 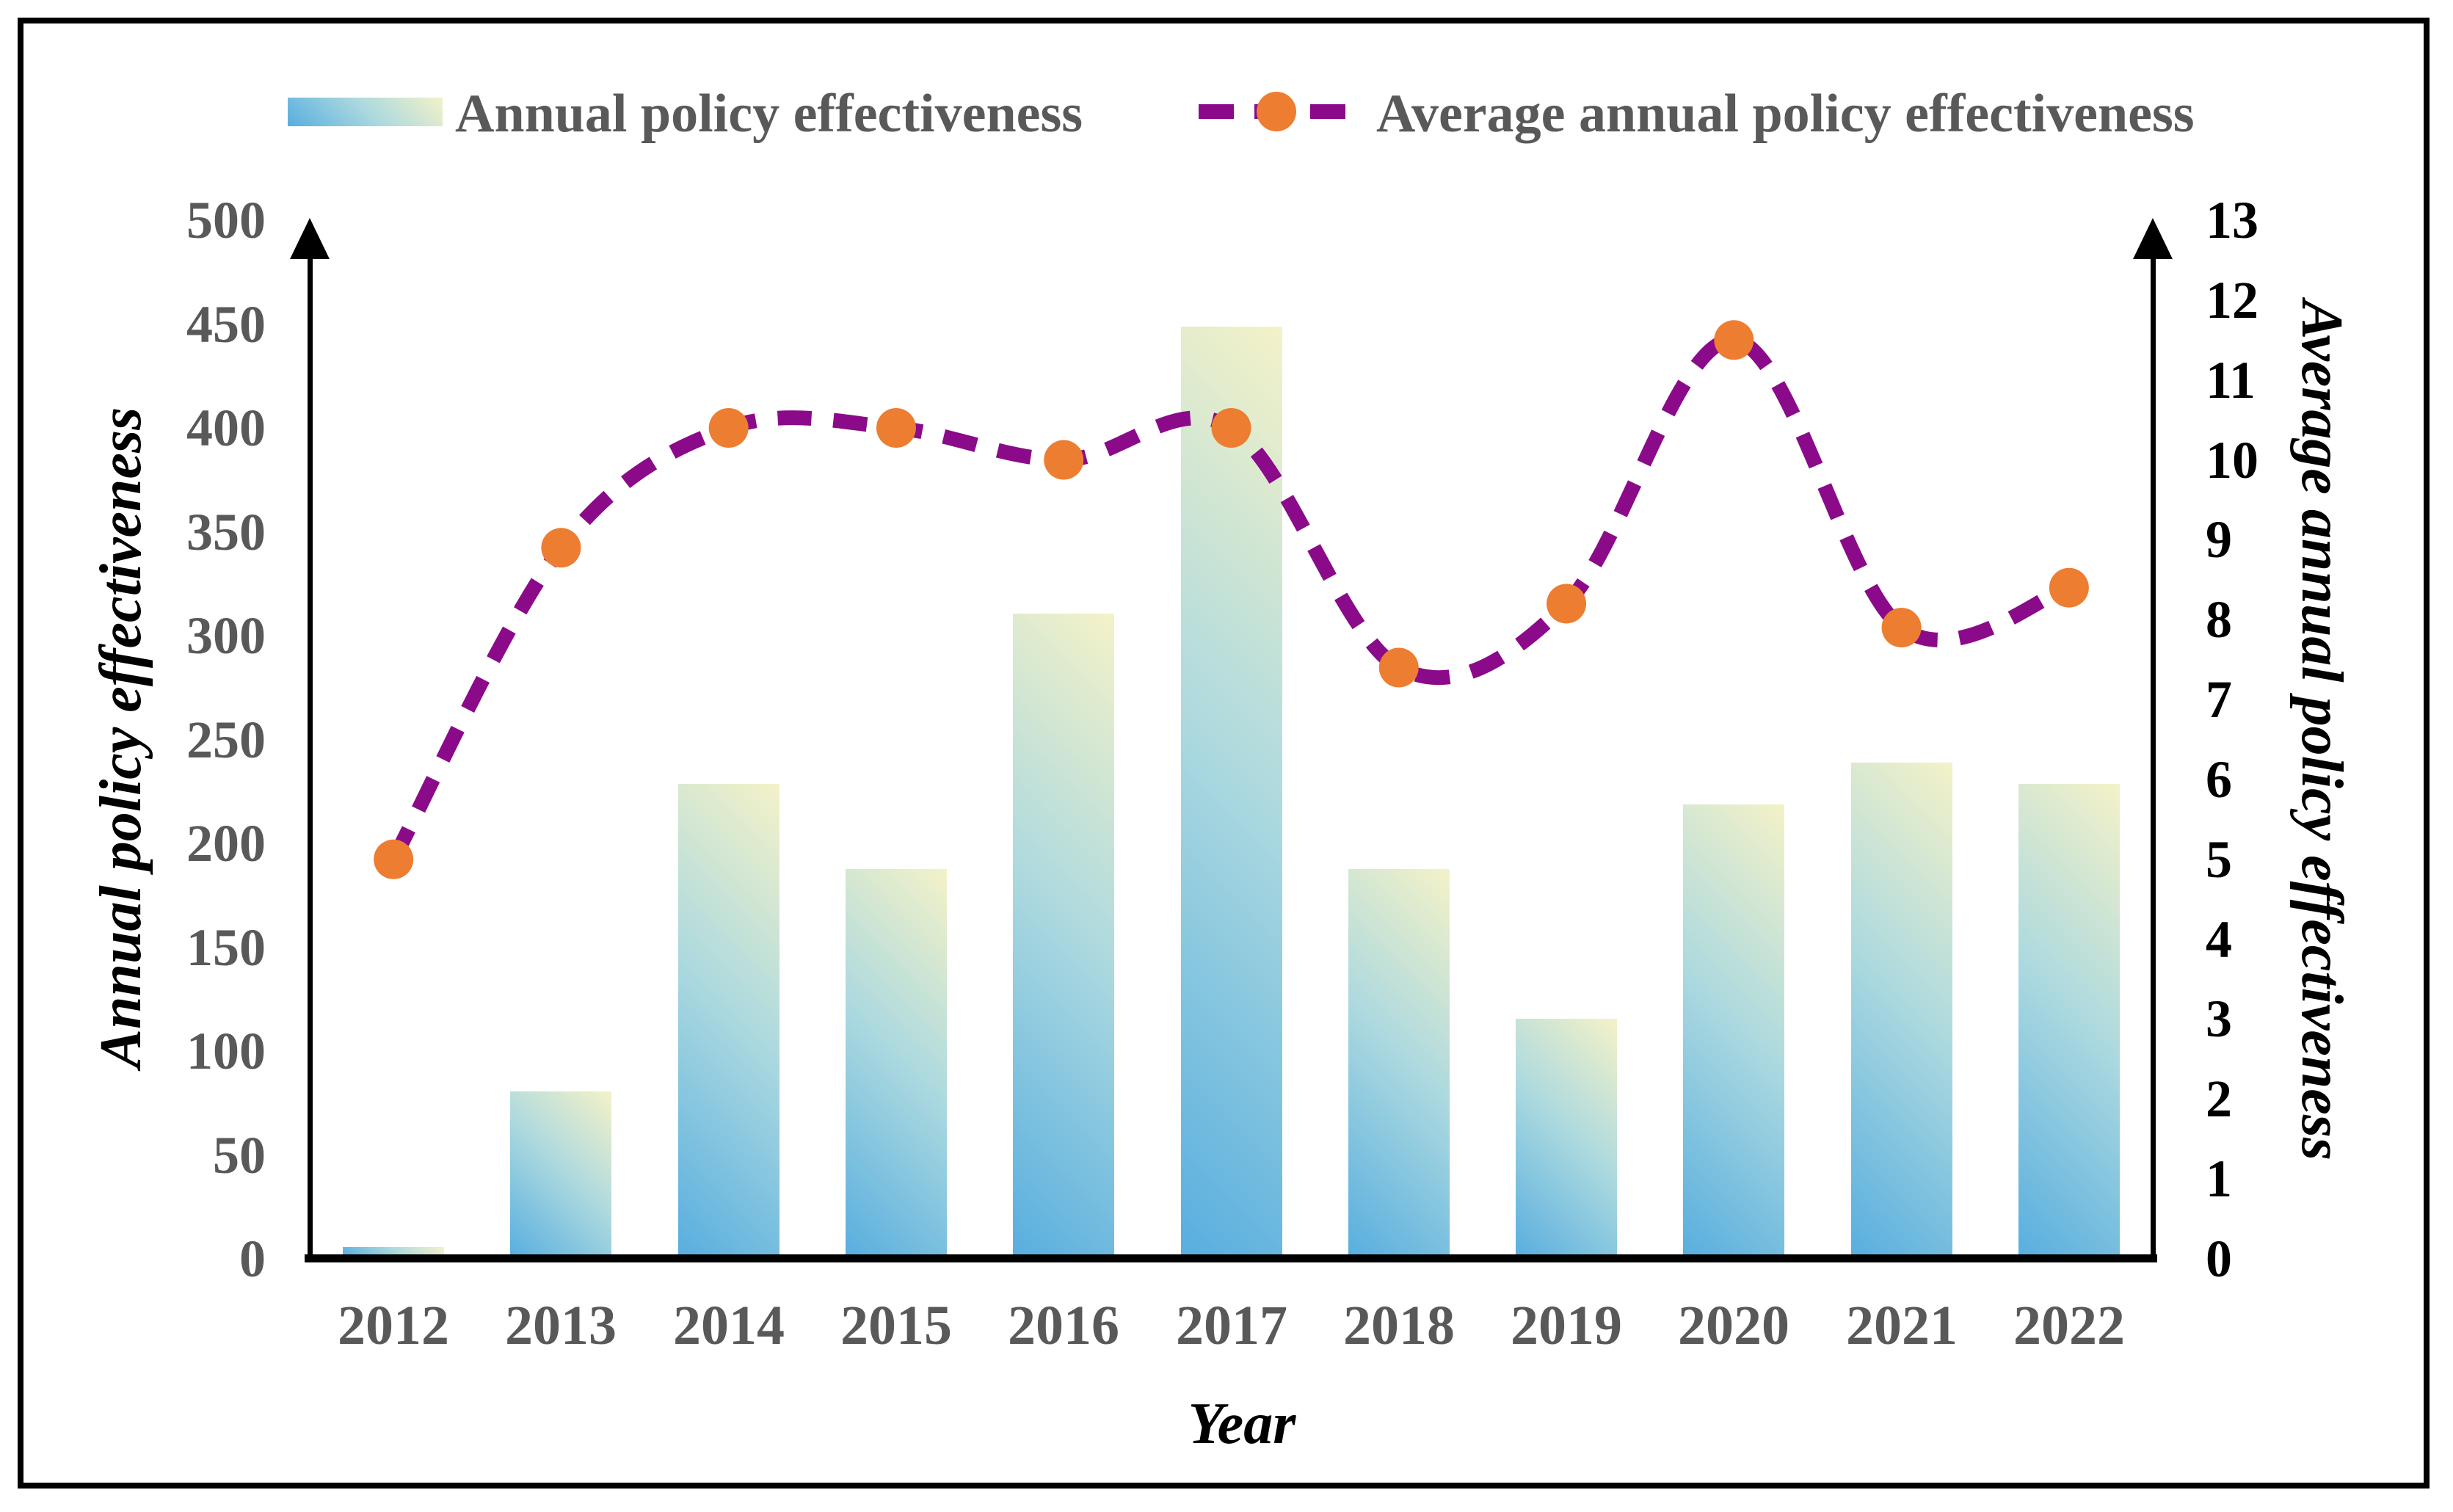 What do you see at coordinates (1064, 460) in the screenshot?
I see `line-marker-2016` at bounding box center [1064, 460].